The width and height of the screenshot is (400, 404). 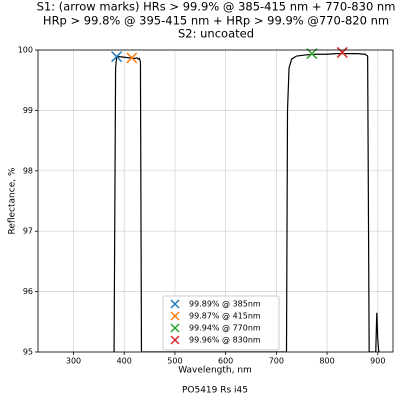 What do you see at coordinates (28, 110) in the screenshot?
I see `y-tick-label: 99` at bounding box center [28, 110].